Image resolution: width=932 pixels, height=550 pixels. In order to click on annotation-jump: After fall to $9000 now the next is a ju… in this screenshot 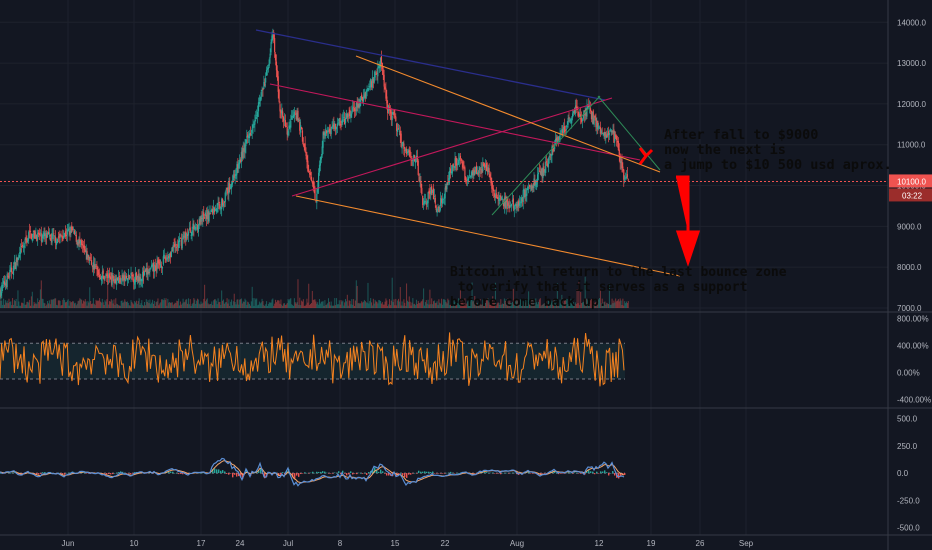, I will do `click(778, 150)`.